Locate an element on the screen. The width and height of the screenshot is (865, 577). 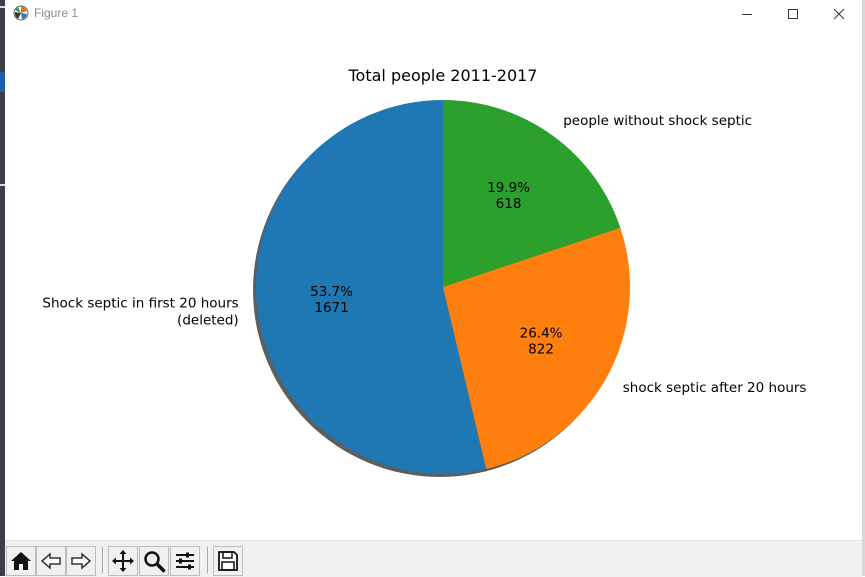
back-icon is located at coordinates (50, 561).